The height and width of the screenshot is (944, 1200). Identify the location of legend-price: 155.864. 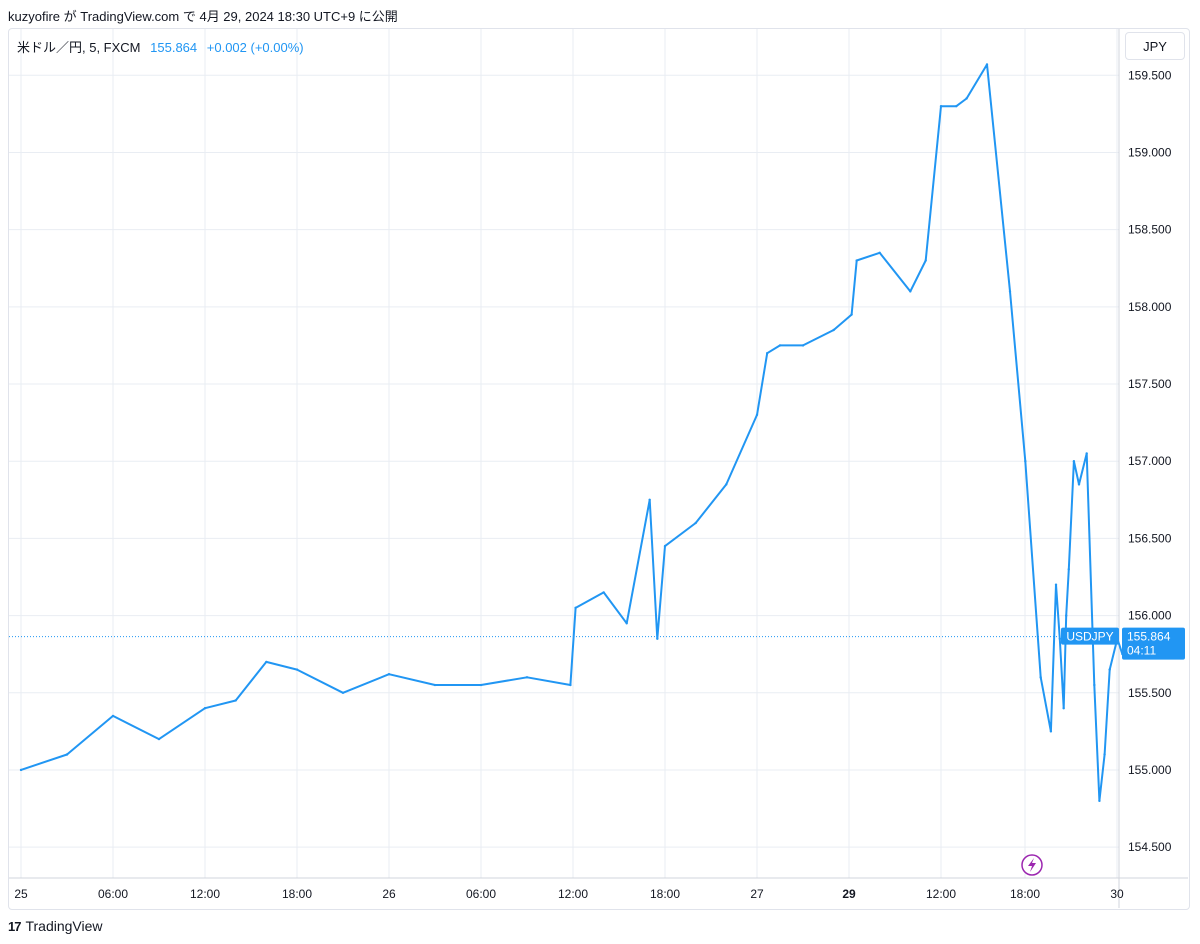
(174, 47).